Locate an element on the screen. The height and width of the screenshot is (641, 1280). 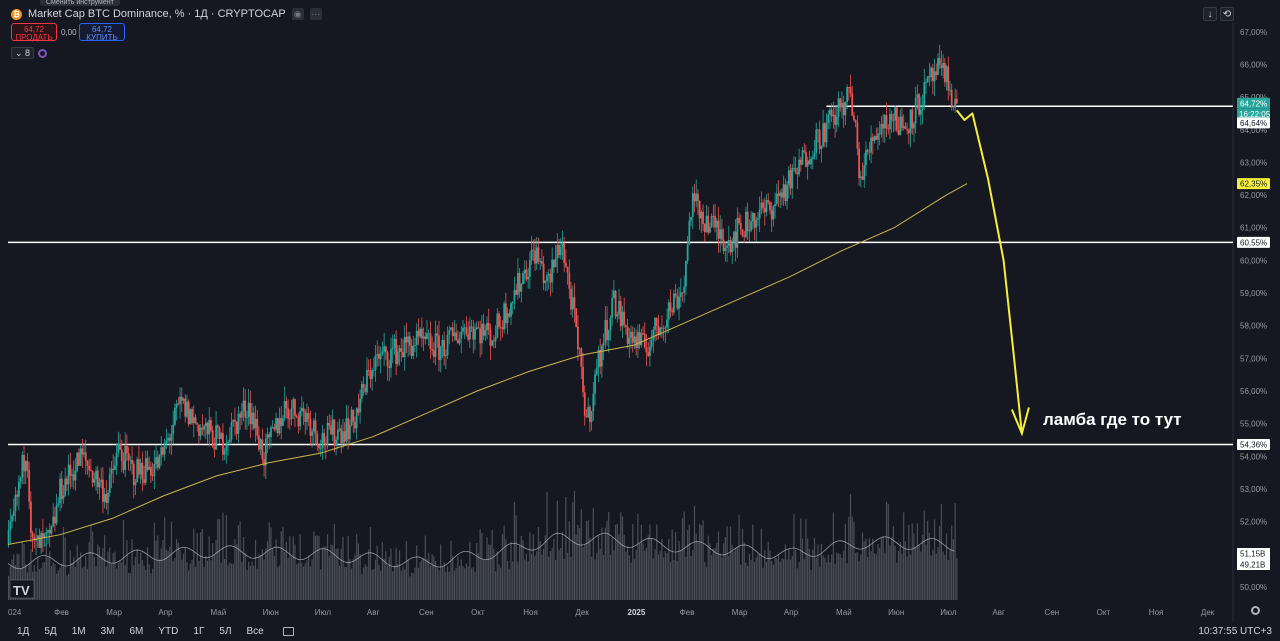
download-icon: ↓ is located at coordinates (1210, 14).